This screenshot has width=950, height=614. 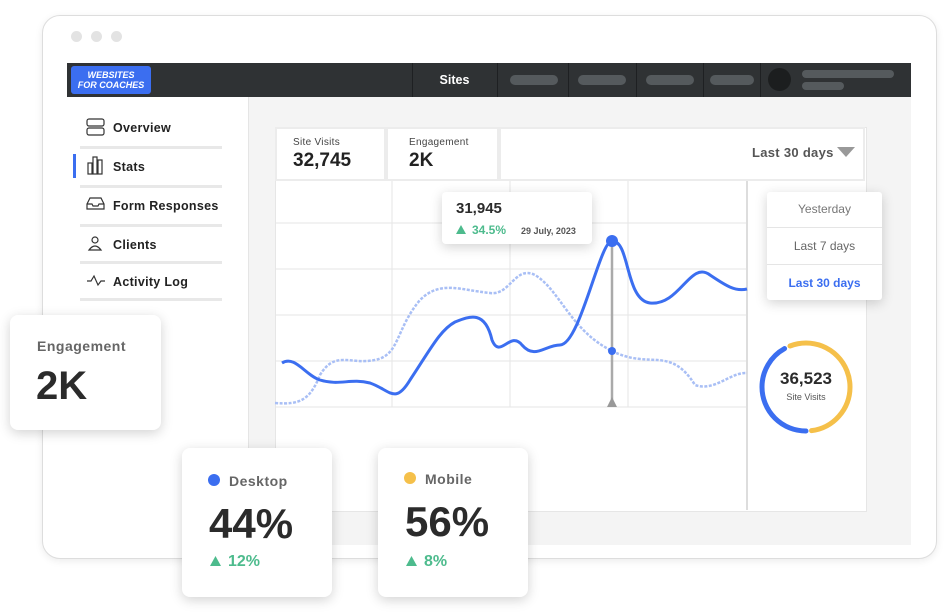 I want to click on donut-segment, so click(x=806, y=387).